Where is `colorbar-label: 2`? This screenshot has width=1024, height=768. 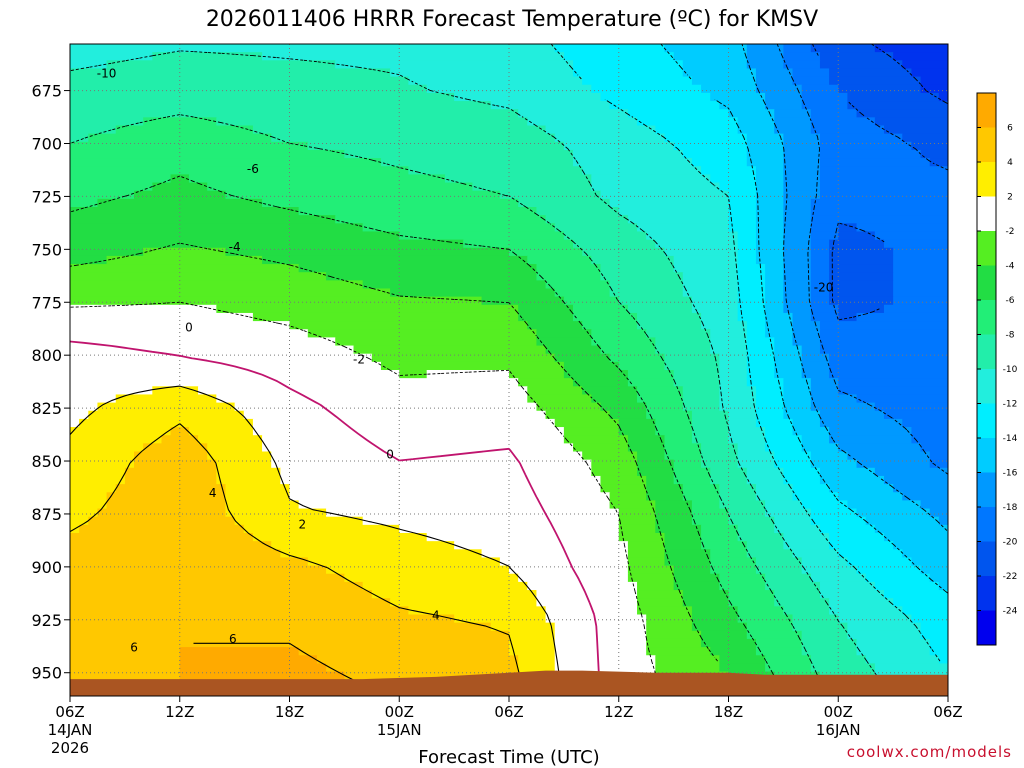 colorbar-label: 2 is located at coordinates (1010, 198).